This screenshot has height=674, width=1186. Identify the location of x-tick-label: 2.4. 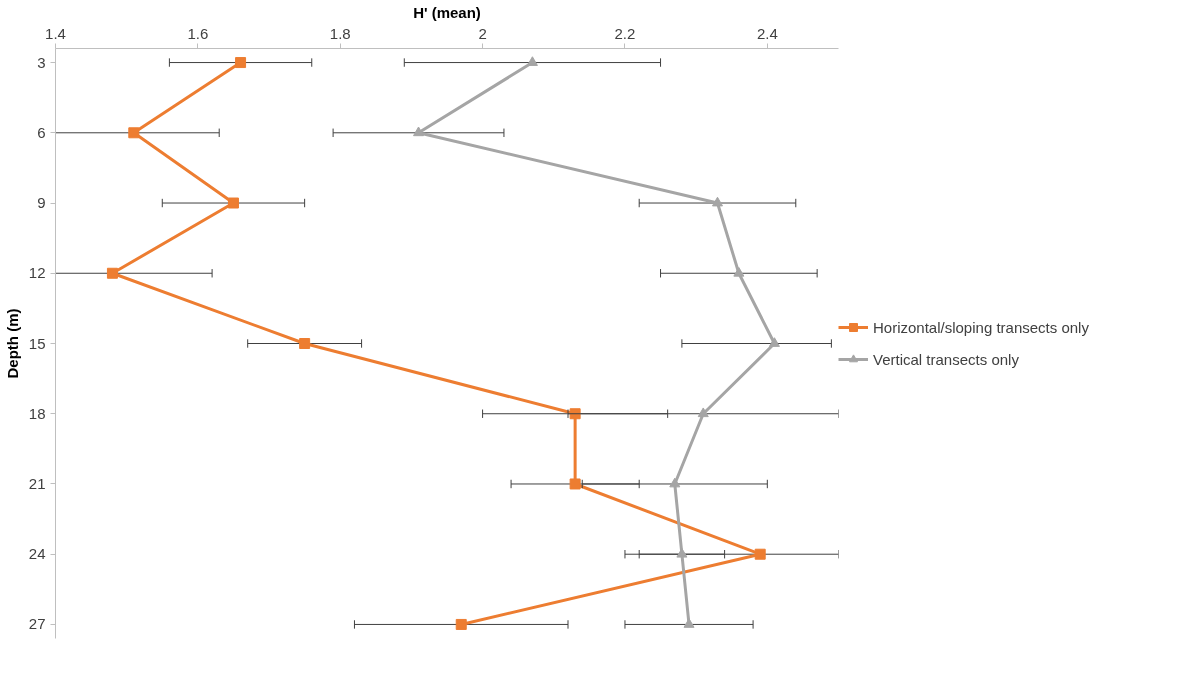
(767, 33).